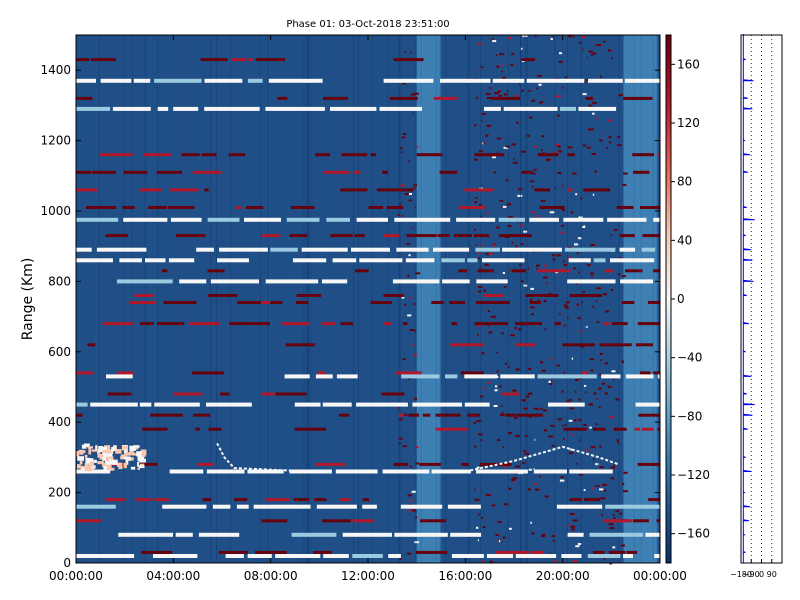 The height and width of the screenshot is (600, 800). Describe the element at coordinates (59, 493) in the screenshot. I see `y-tick-label: 200` at that location.